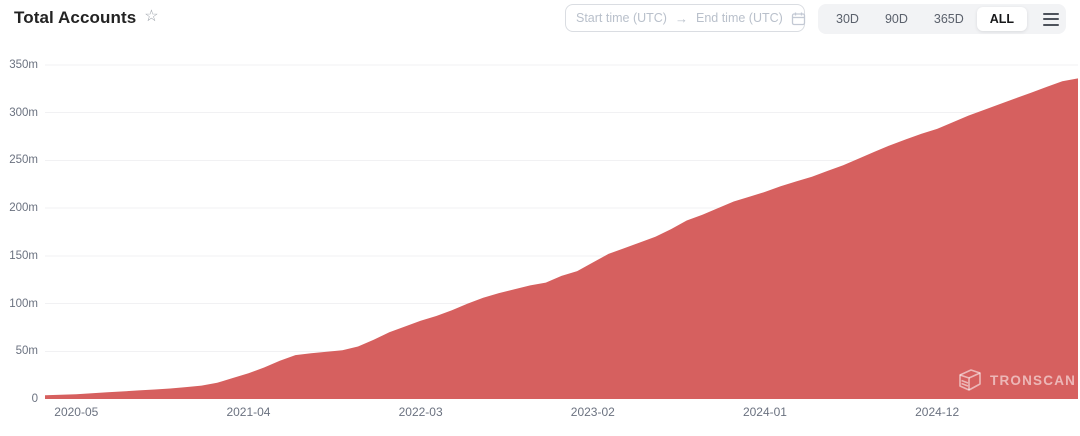 The width and height of the screenshot is (1080, 436). Describe the element at coordinates (764, 412) in the screenshot. I see `x-axis-label: 2024-01` at that location.